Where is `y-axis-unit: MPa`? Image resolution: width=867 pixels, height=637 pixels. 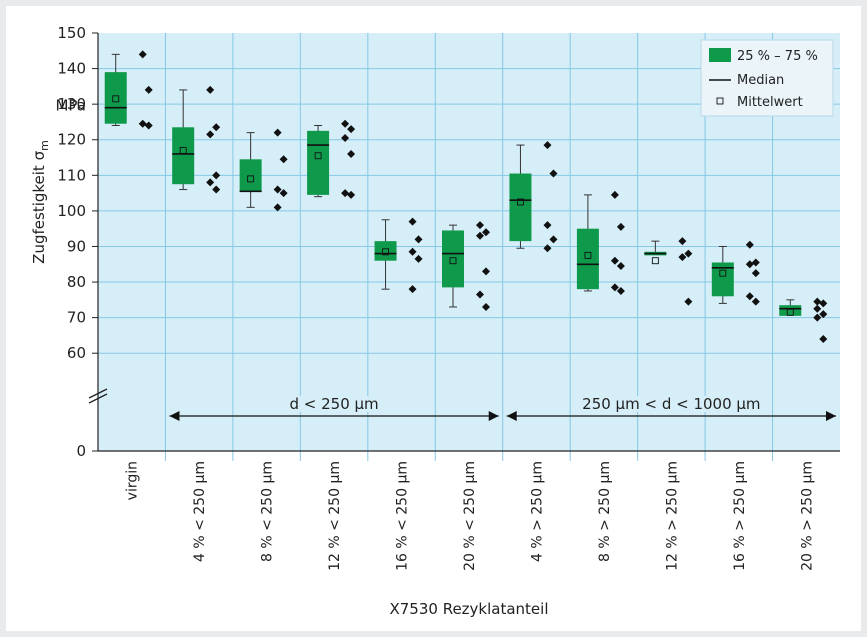 y-axis-unit: MPa is located at coordinates (70, 106).